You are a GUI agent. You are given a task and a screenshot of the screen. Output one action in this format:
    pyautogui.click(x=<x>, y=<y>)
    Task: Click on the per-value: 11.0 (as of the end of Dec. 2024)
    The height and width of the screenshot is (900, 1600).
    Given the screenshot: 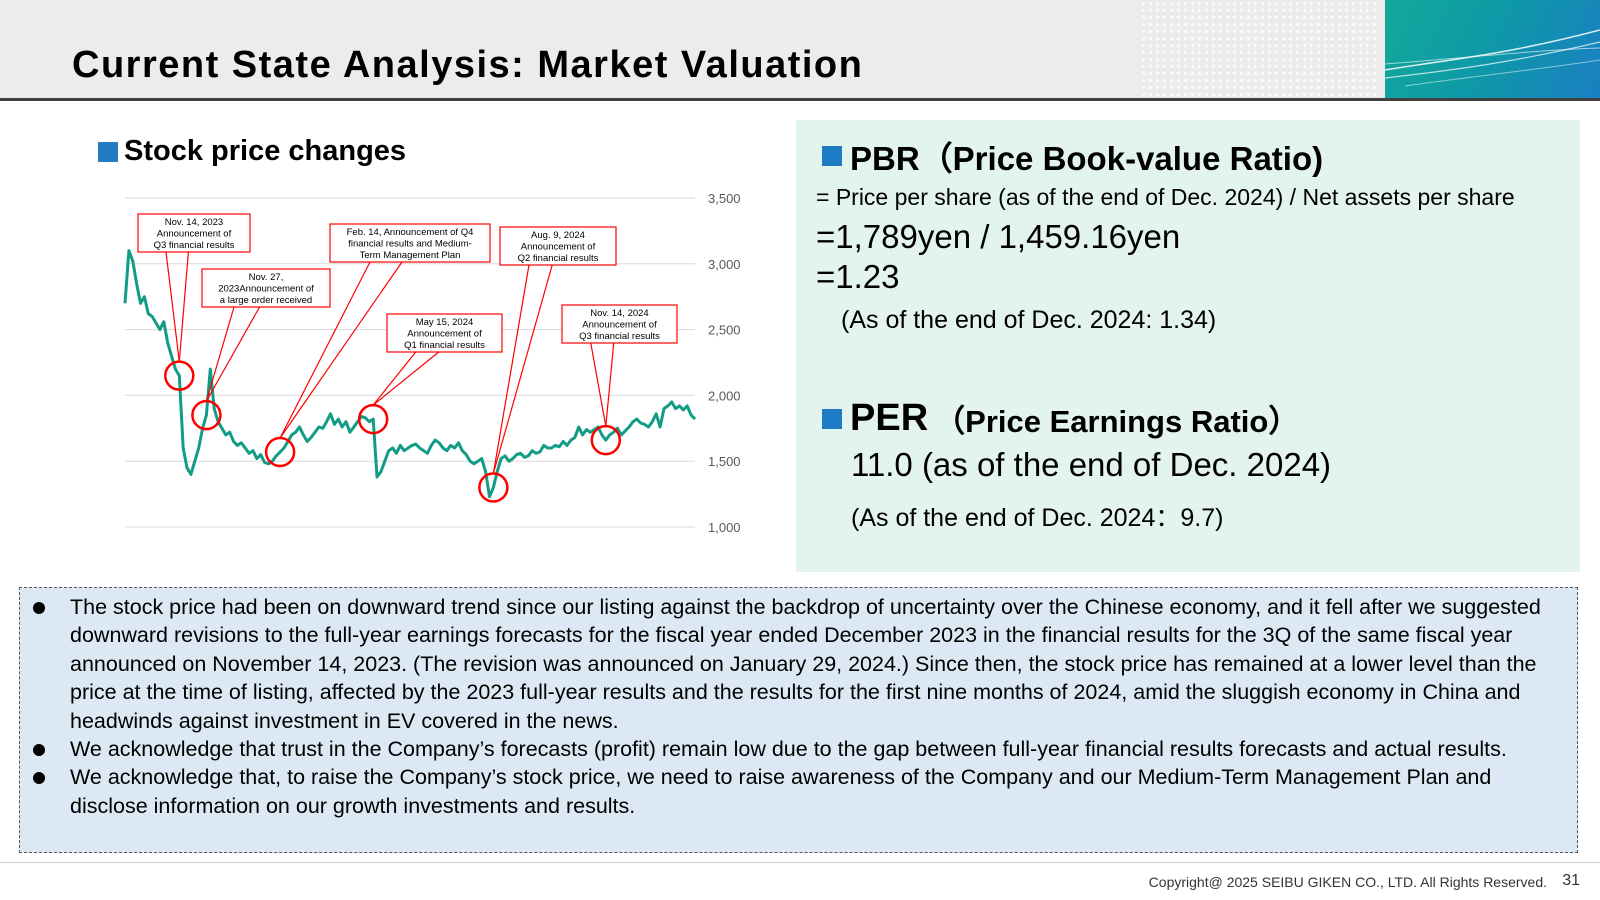 What is the action you would take?
    pyautogui.click(x=1091, y=464)
    